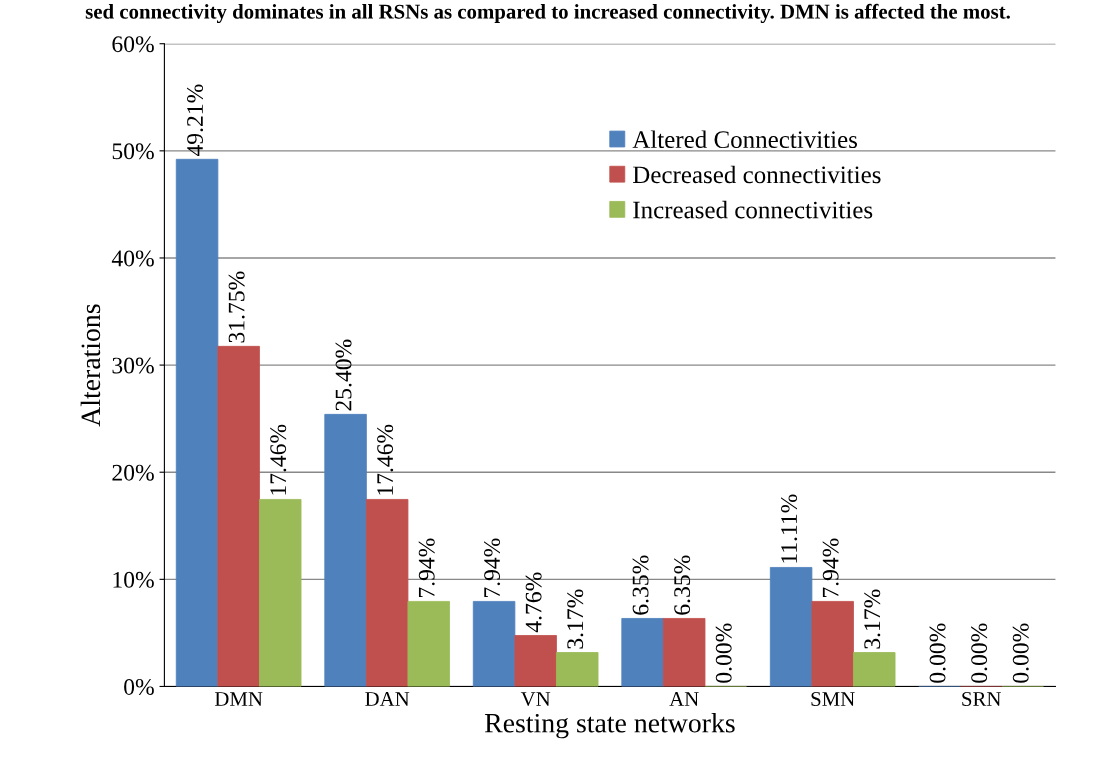  I want to click on y-tick-label: 30%, so click(133, 365).